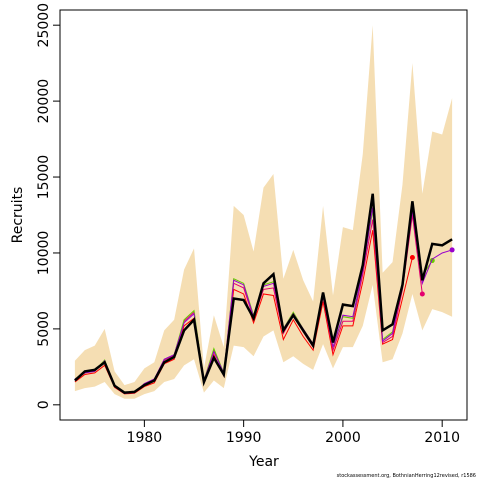 Image resolution: width=480 pixels, height=480 pixels. I want to click on x-tick-label: 1990, so click(244, 438).